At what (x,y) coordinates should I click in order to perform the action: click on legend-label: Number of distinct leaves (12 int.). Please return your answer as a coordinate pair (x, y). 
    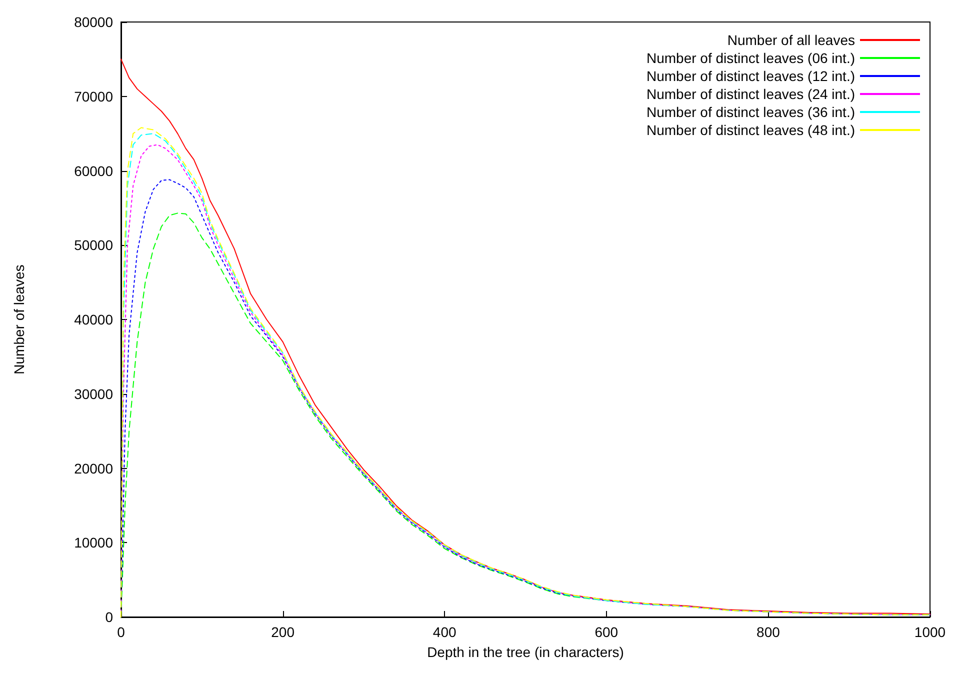
    Looking at the image, I should click on (750, 76).